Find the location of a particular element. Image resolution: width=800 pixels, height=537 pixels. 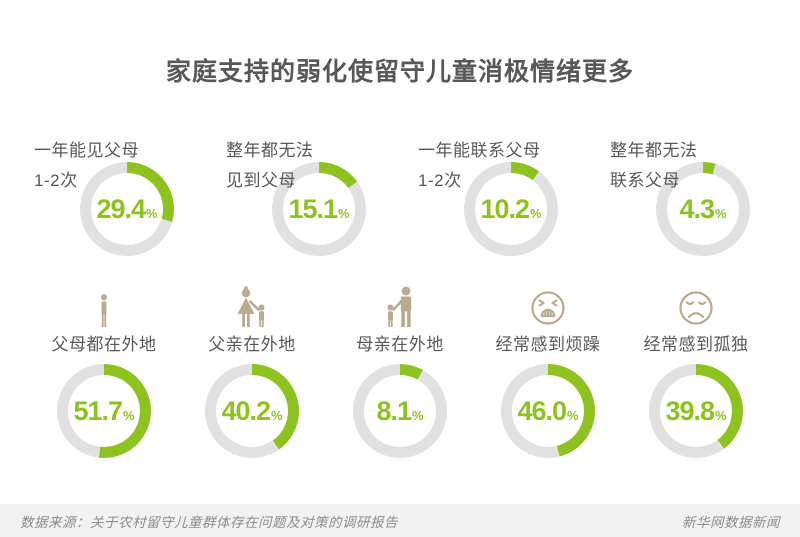

donut-chart: 15.1 % is located at coordinates (319, 209).